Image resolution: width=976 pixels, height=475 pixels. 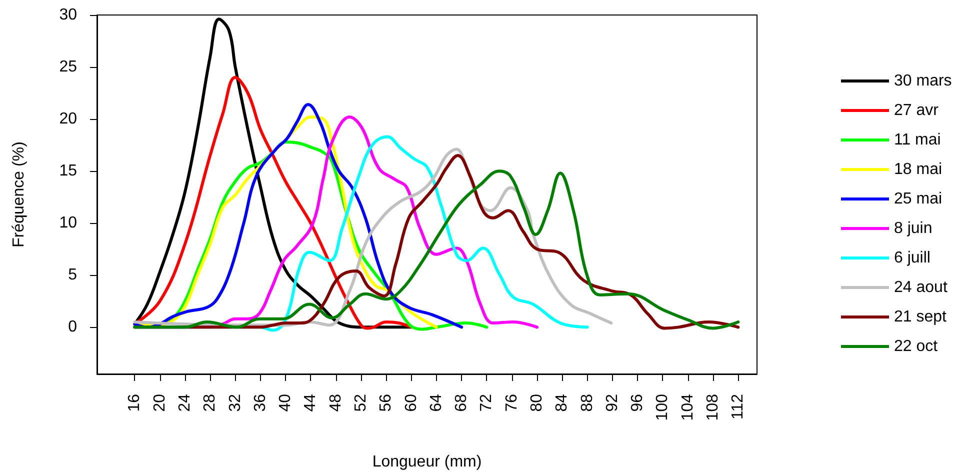 What do you see at coordinates (923, 81) in the screenshot?
I see `legend-label: 30 mars` at bounding box center [923, 81].